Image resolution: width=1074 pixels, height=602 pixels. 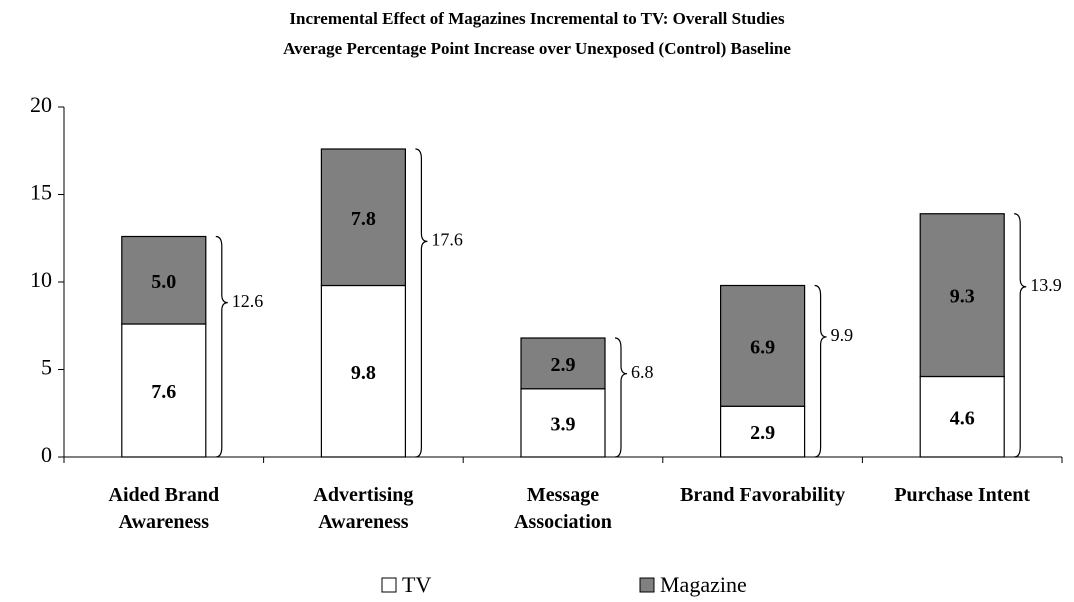 I want to click on data-label: 3.9, so click(x=563, y=424).